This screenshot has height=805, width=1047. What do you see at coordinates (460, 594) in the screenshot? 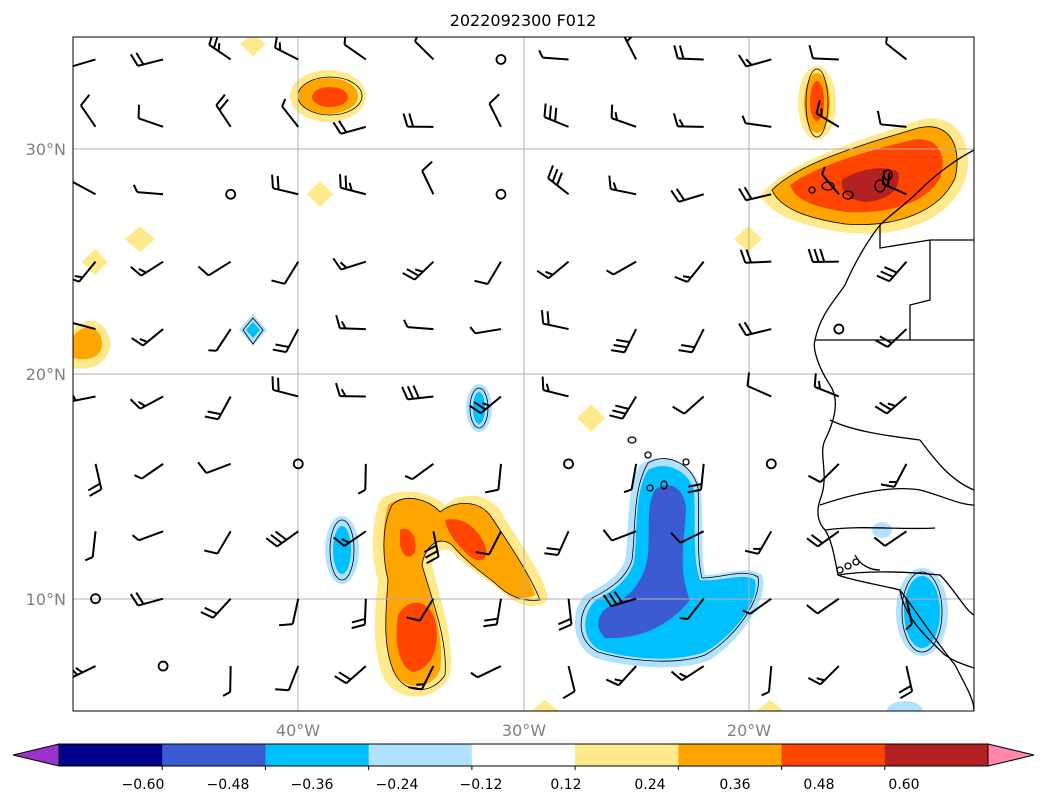
I see `positive-anomaly-region-central` at bounding box center [460, 594].